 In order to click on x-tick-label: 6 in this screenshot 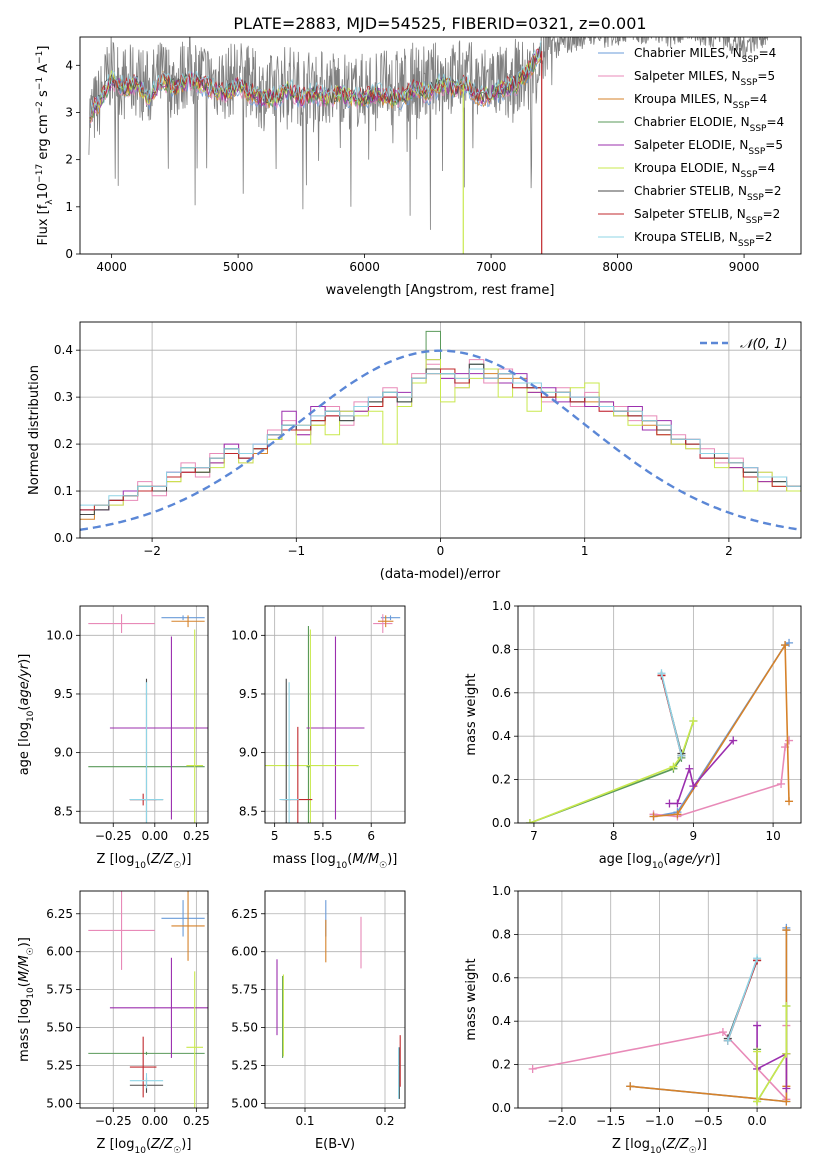, I will do `click(371, 836)`.